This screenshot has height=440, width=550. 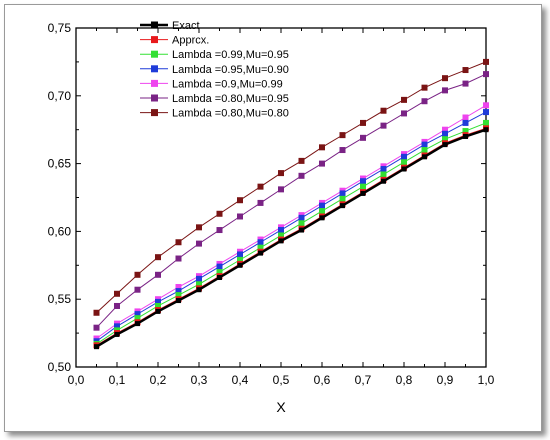 What do you see at coordinates (60, 367) in the screenshot?
I see `y-tick-label: 0,50` at bounding box center [60, 367].